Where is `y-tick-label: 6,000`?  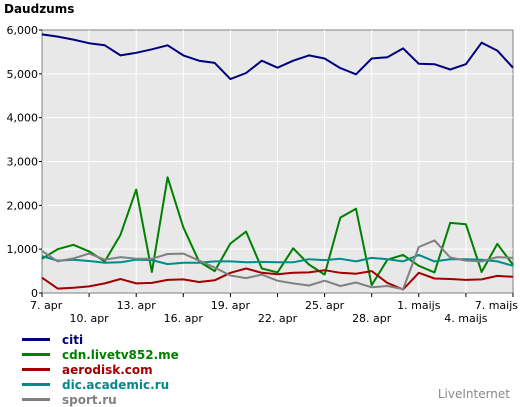 y-tick-label: 6,000 is located at coordinates (23, 30).